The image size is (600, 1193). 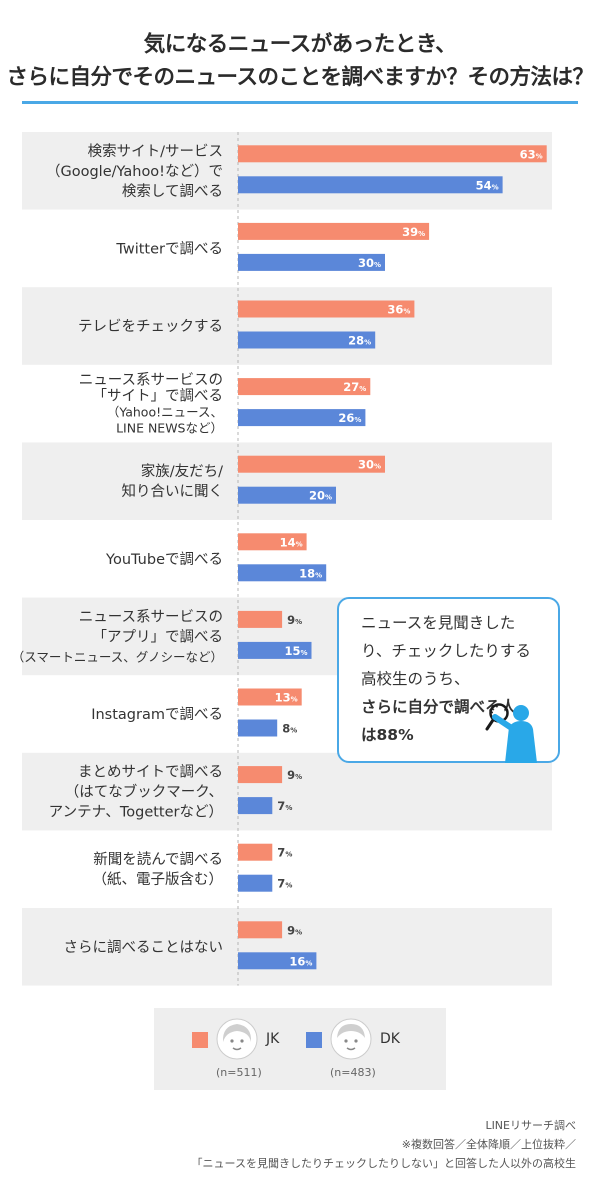 I want to click on category-label: Instagramで調べる, so click(x=157, y=714).